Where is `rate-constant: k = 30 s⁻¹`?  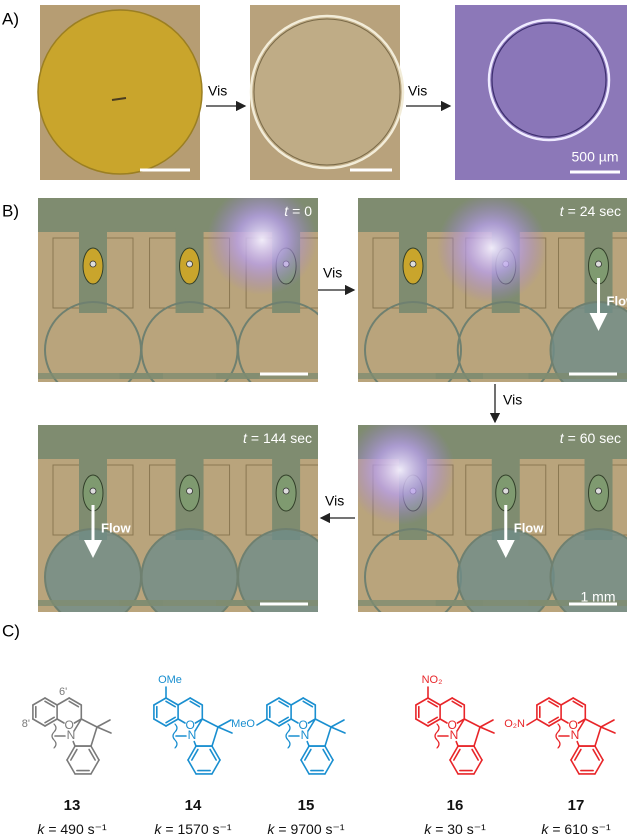 rate-constant: k = 30 s⁻¹ is located at coordinates (455, 829).